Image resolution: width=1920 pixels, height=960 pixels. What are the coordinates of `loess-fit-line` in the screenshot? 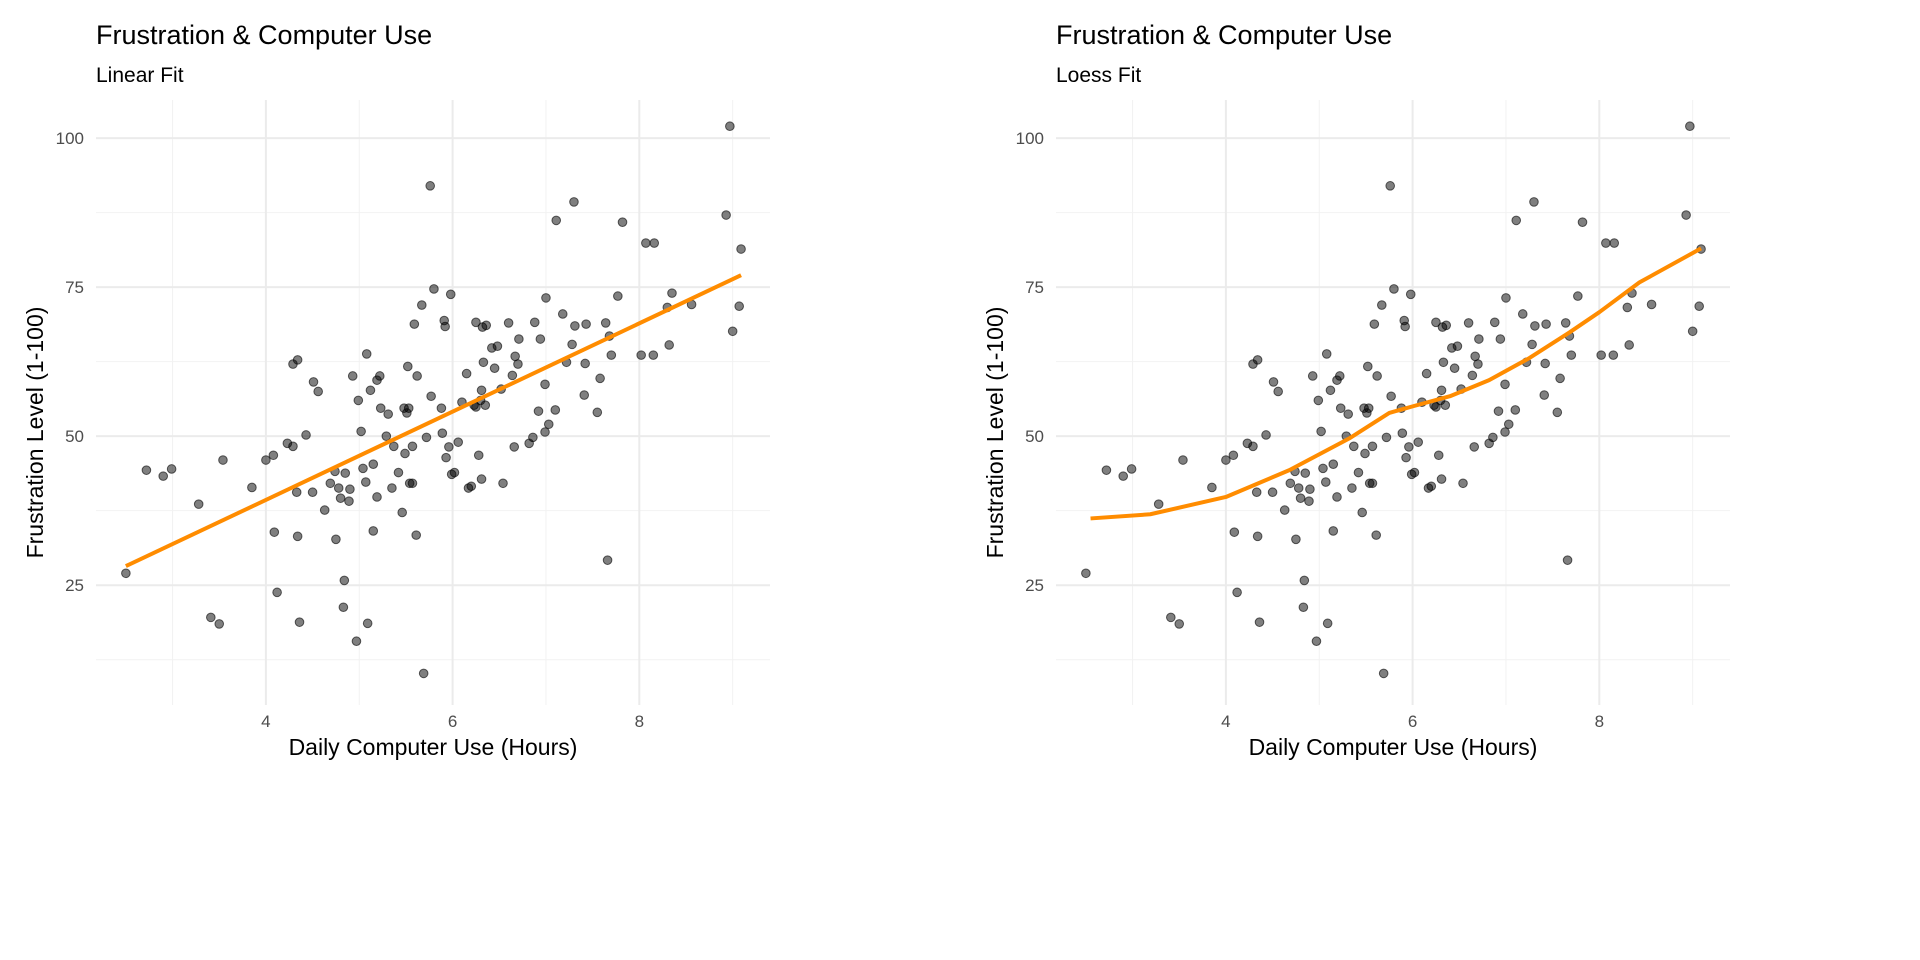 It's located at (1396, 383).